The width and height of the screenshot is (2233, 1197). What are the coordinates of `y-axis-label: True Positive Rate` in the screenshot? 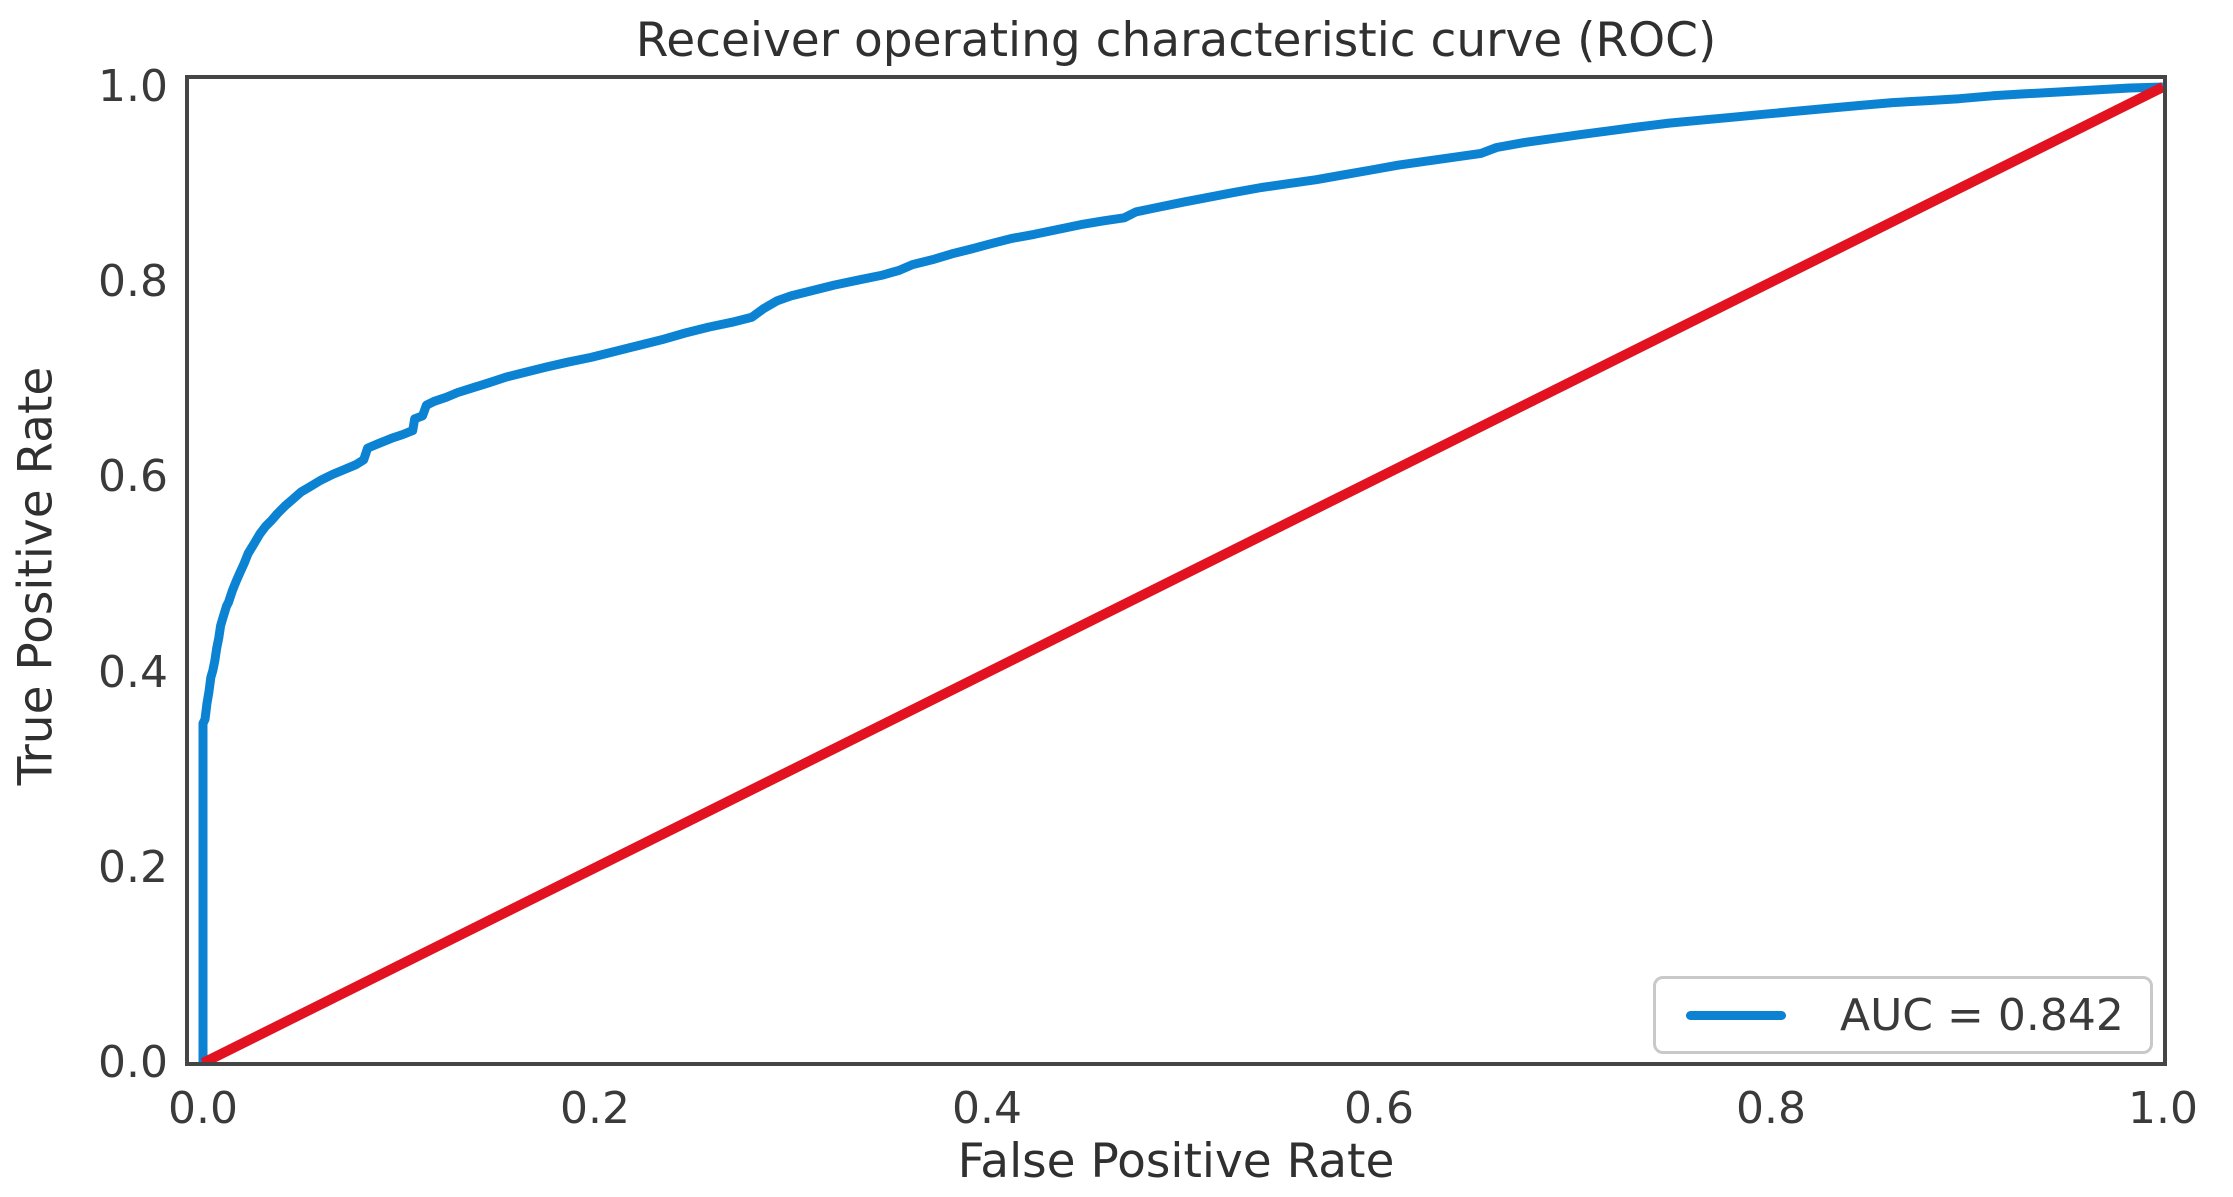 It's located at (36, 576).